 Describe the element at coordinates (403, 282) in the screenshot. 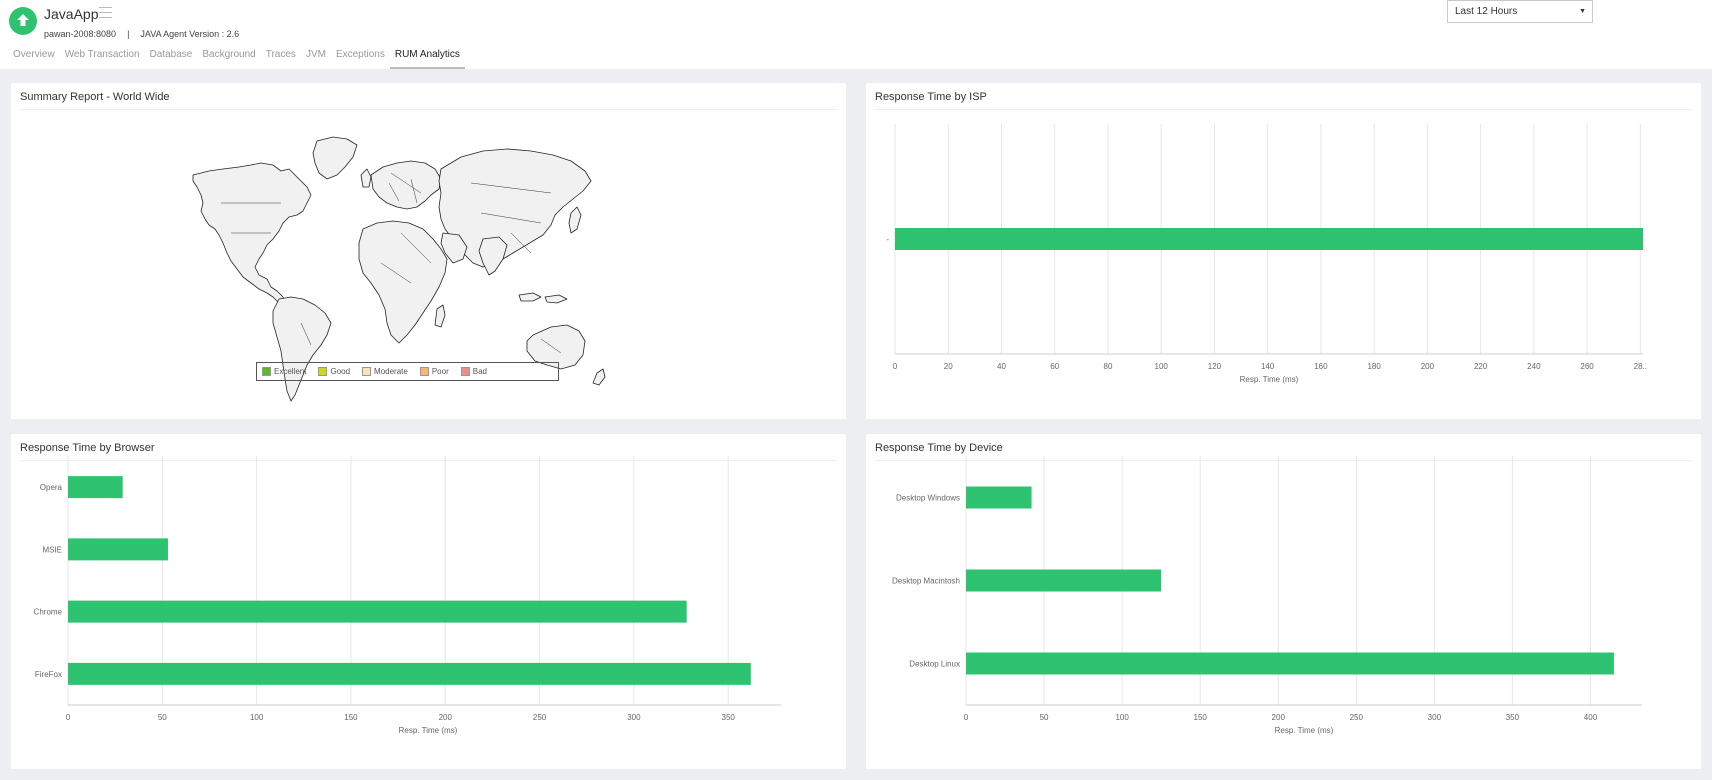

I see `map-region-africa` at that location.